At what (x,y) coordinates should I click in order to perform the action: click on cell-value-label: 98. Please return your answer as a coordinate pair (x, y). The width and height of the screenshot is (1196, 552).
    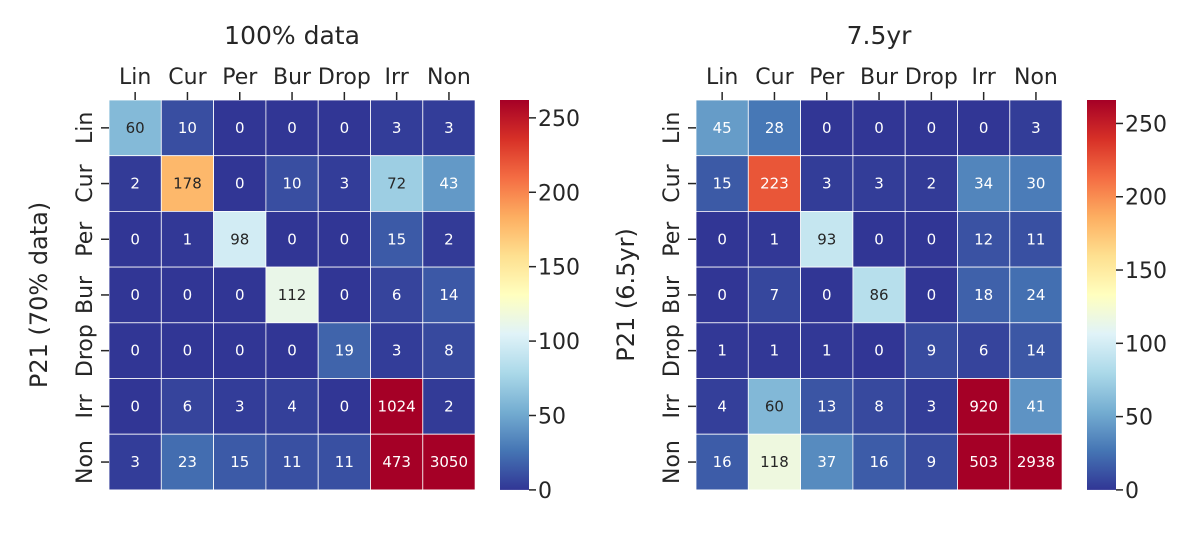
    Looking at the image, I should click on (239, 239).